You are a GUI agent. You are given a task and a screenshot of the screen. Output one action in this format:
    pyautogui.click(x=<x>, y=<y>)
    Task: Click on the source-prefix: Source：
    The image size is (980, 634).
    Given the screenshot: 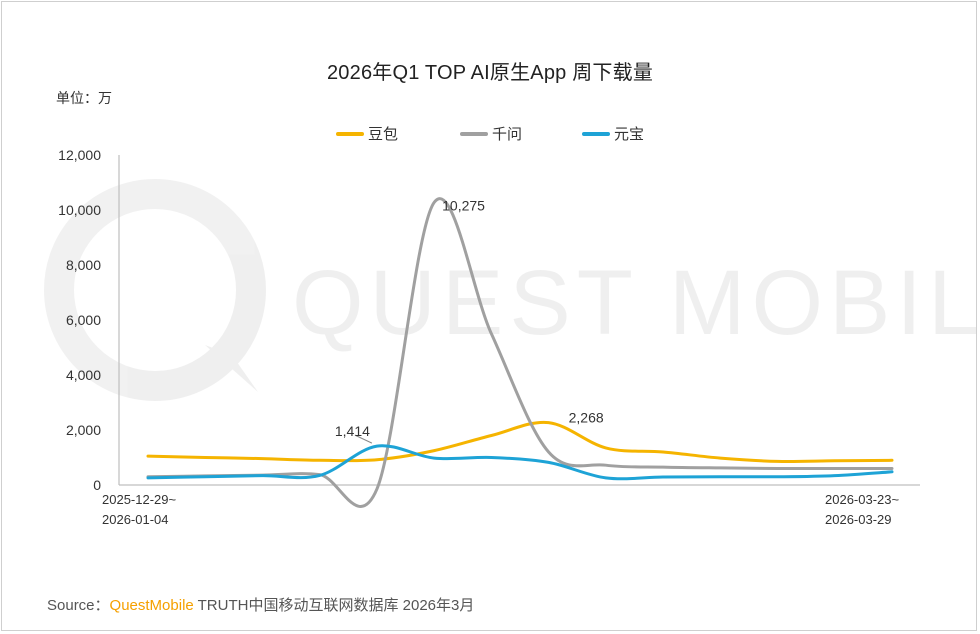 What is the action you would take?
    pyautogui.click(x=78, y=605)
    